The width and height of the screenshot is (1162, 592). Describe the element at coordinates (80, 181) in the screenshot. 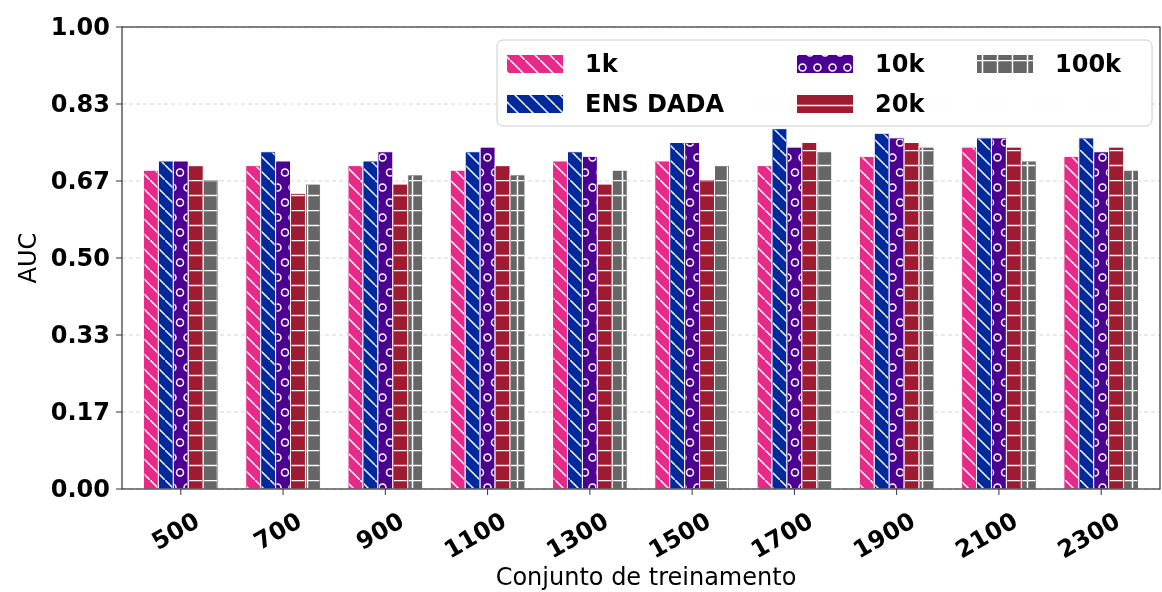

I see `y-tick-label: 0.67` at that location.